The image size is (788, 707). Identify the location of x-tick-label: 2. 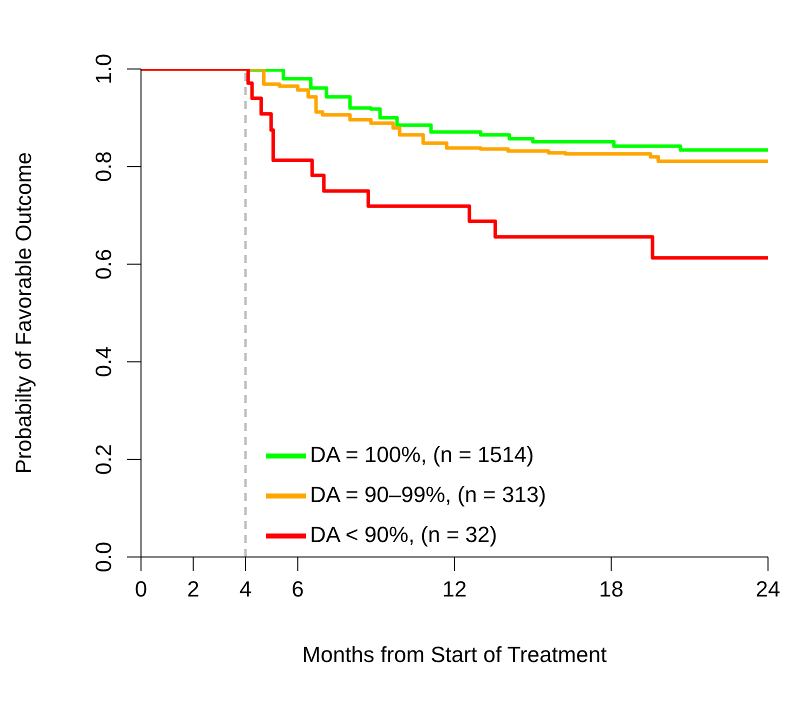
(193, 589).